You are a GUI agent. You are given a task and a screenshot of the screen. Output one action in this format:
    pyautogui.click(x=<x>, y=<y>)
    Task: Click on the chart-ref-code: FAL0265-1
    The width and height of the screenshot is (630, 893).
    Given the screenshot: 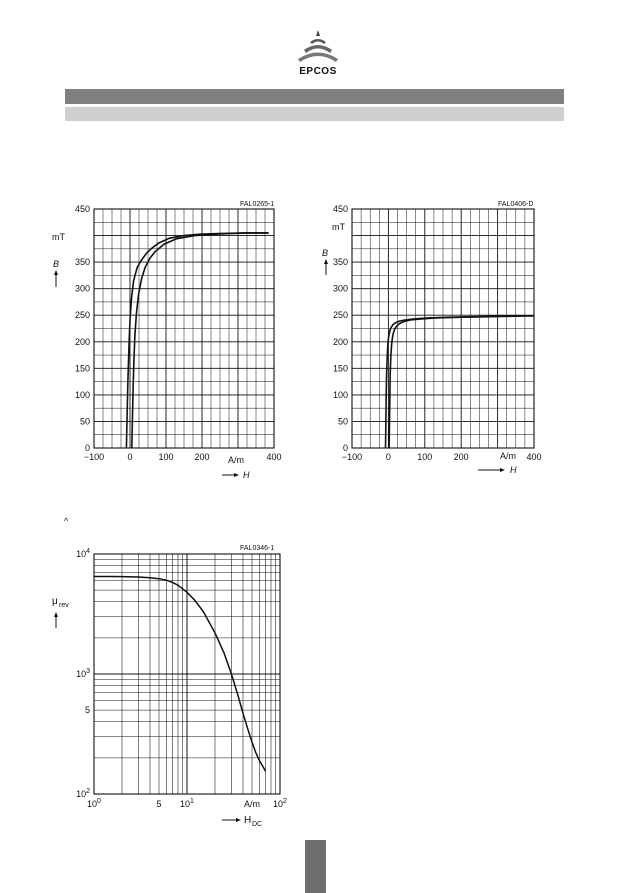 What is the action you would take?
    pyautogui.click(x=257, y=204)
    